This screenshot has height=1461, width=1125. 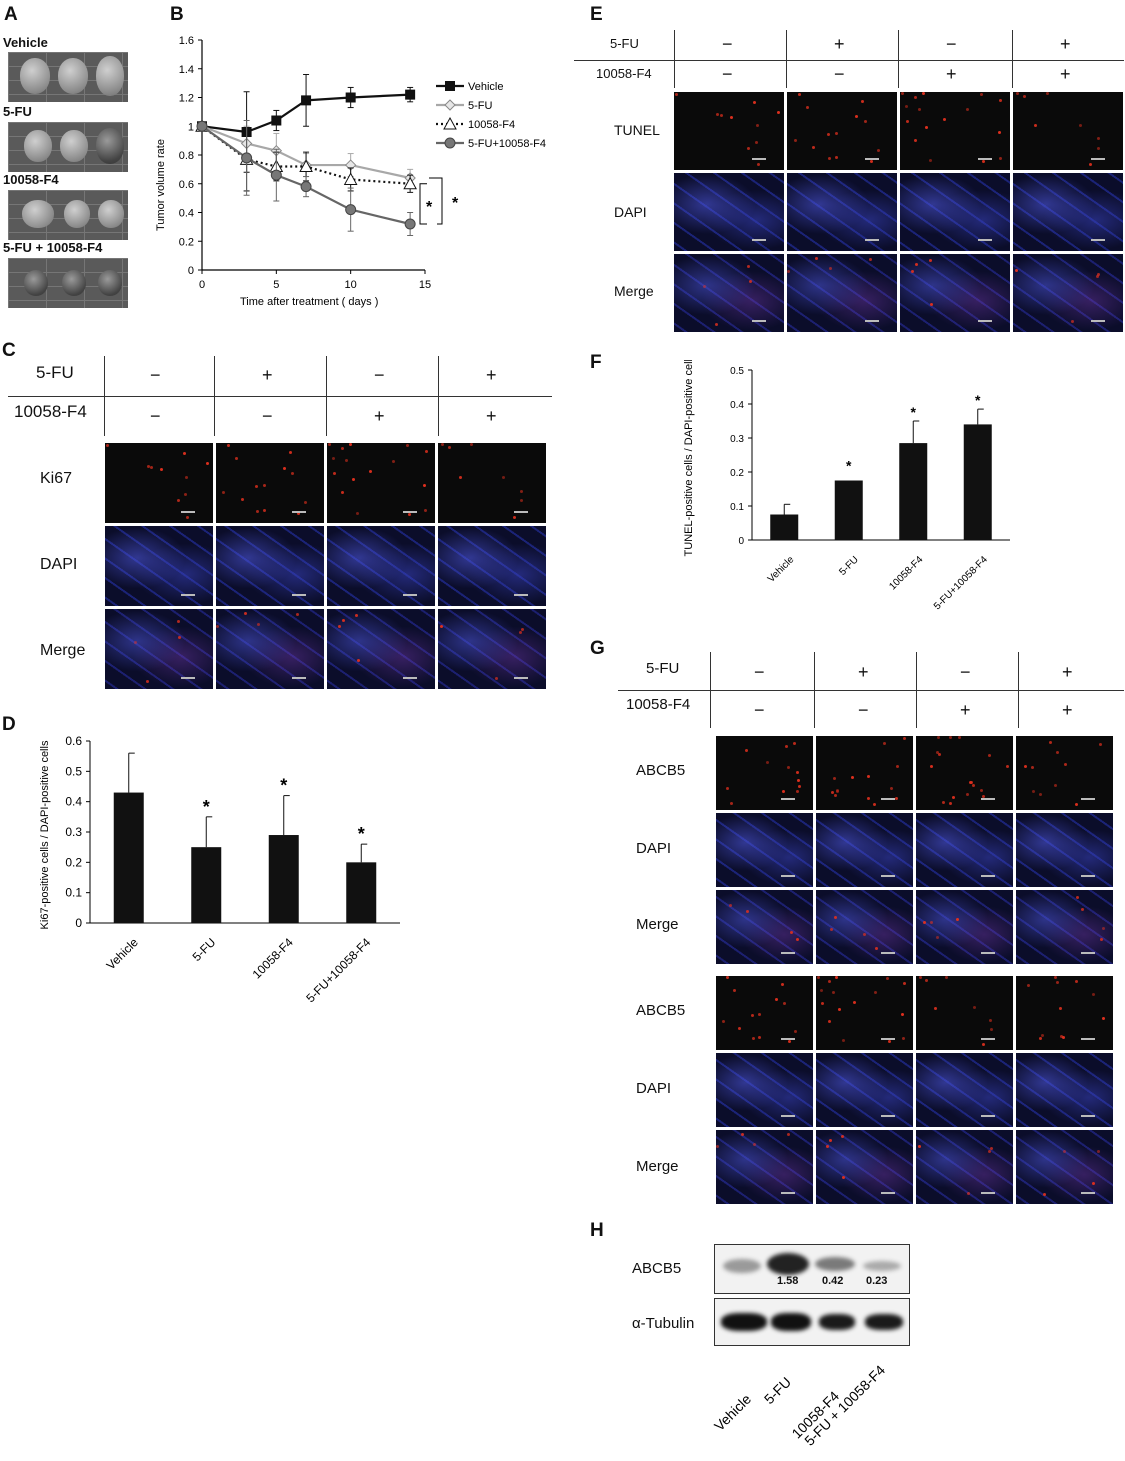 What do you see at coordinates (661, 1010) in the screenshot?
I see `g-row-abcb5-2: ABCB5` at bounding box center [661, 1010].